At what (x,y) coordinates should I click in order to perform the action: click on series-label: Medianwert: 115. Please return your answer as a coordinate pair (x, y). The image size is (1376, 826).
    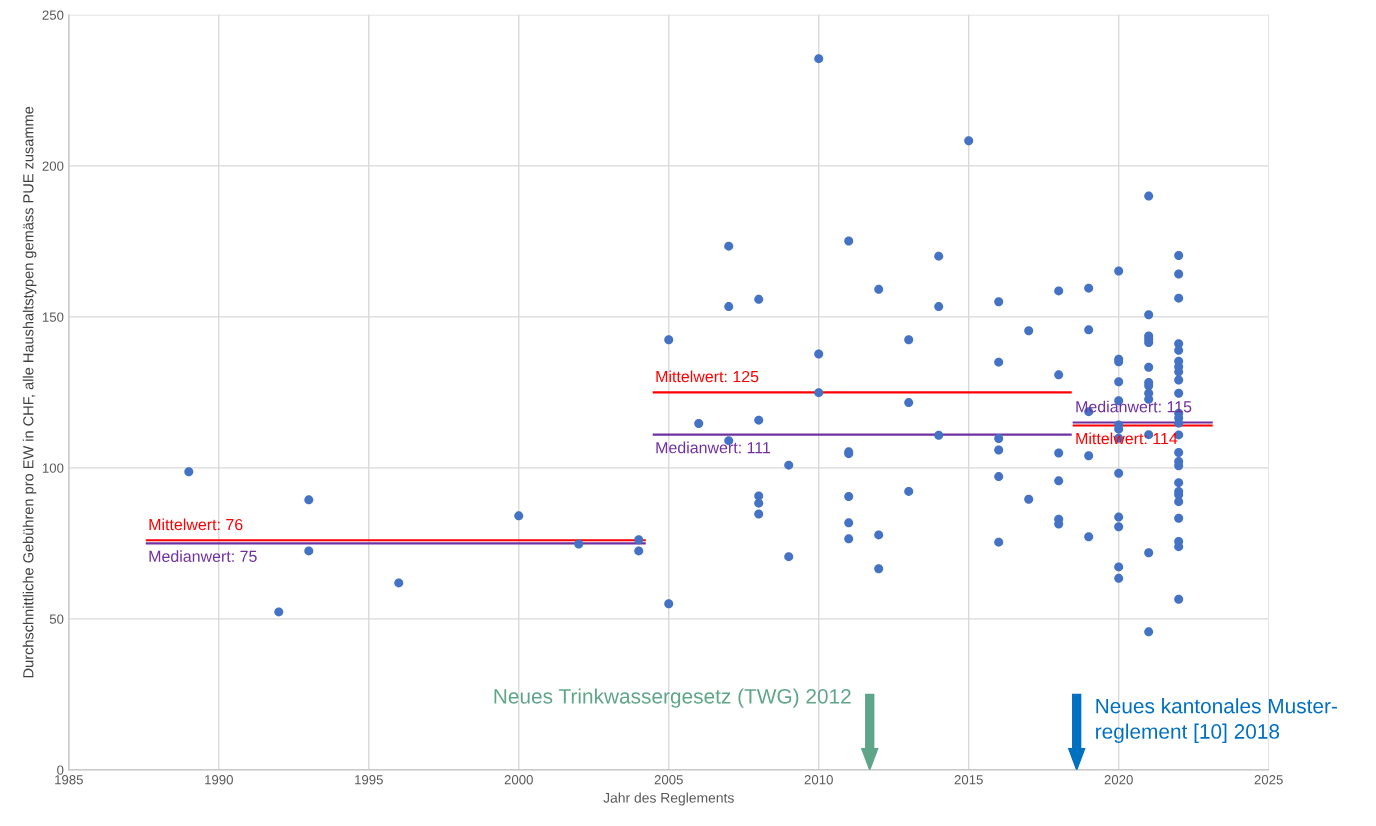
    Looking at the image, I should click on (1134, 406).